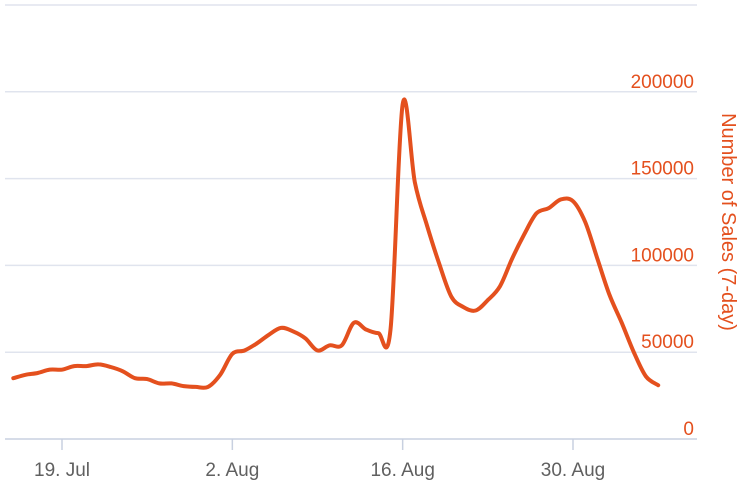 This screenshot has width=751, height=495. I want to click on x-tick-label: 30. Aug, so click(573, 470).